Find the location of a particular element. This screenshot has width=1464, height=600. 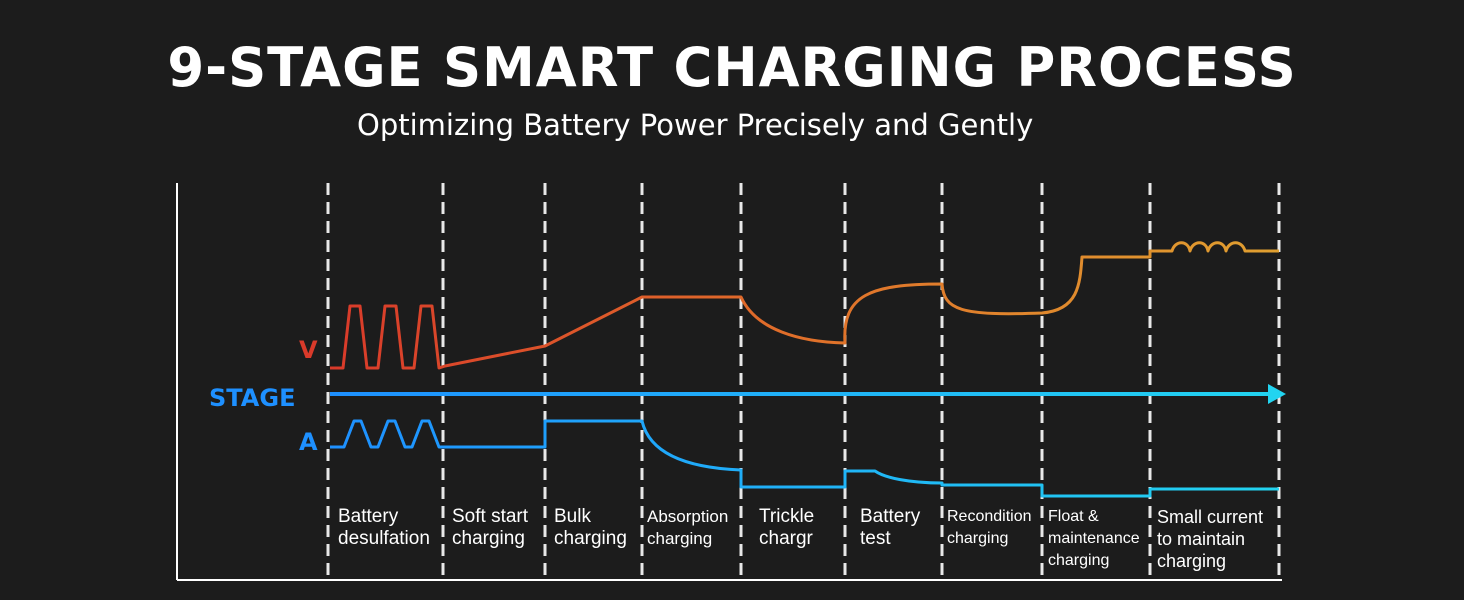

stage-label-battery-test: Battery test is located at coordinates (890, 528).